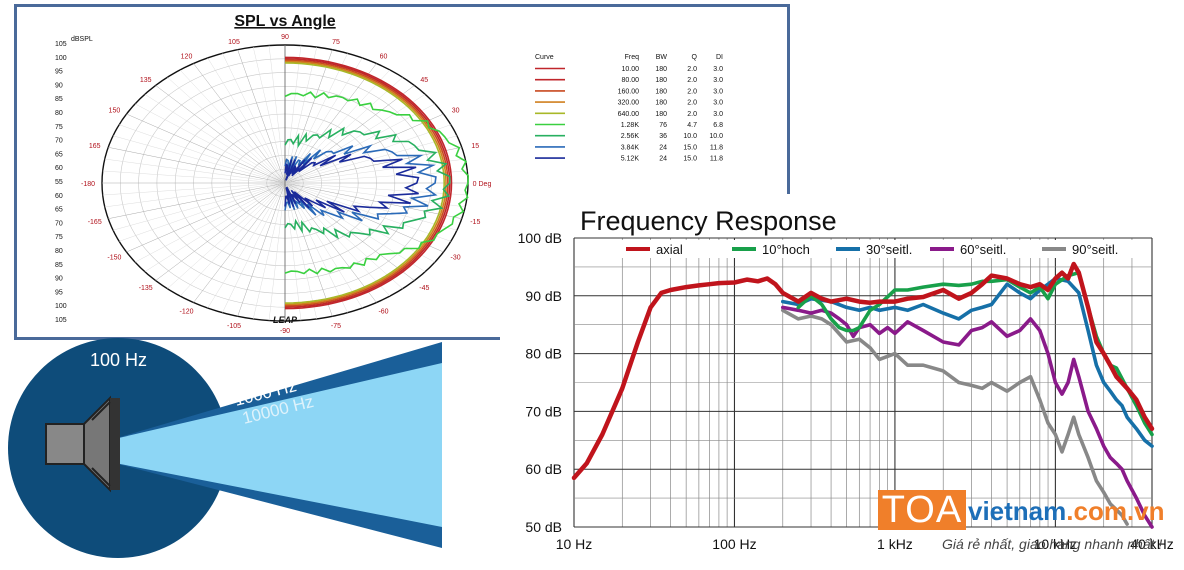  Describe the element at coordinates (574, 544) in the screenshot. I see `fr-x-tick: 10 Hz` at that location.